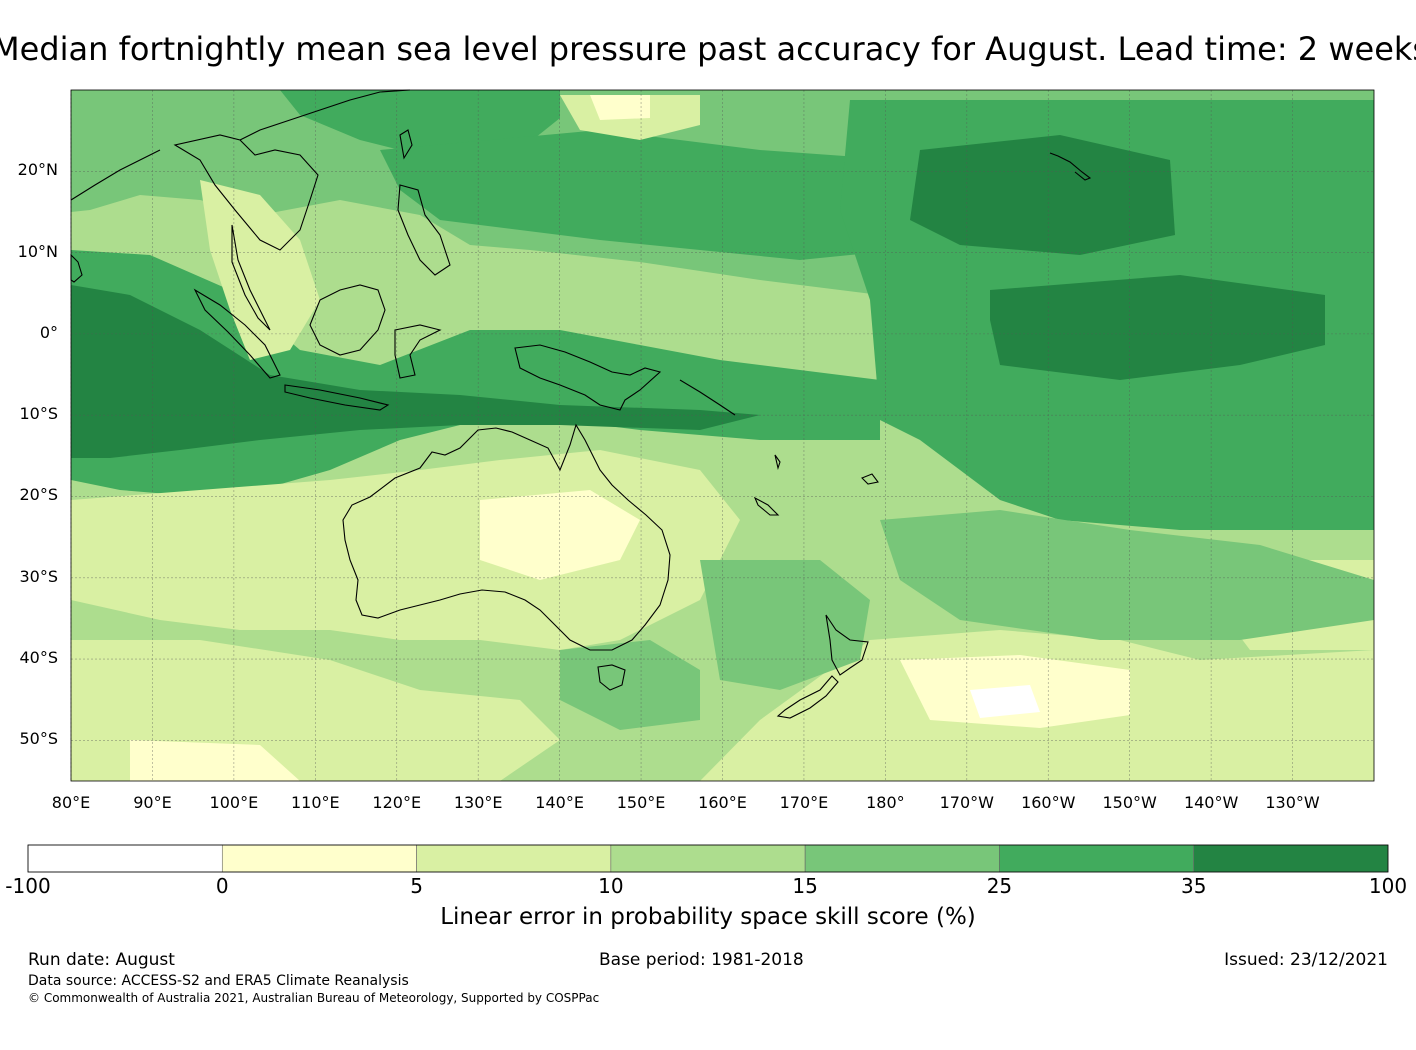 Image resolution: width=1416 pixels, height=1050 pixels. I want to click on colorbar, so click(708, 858).